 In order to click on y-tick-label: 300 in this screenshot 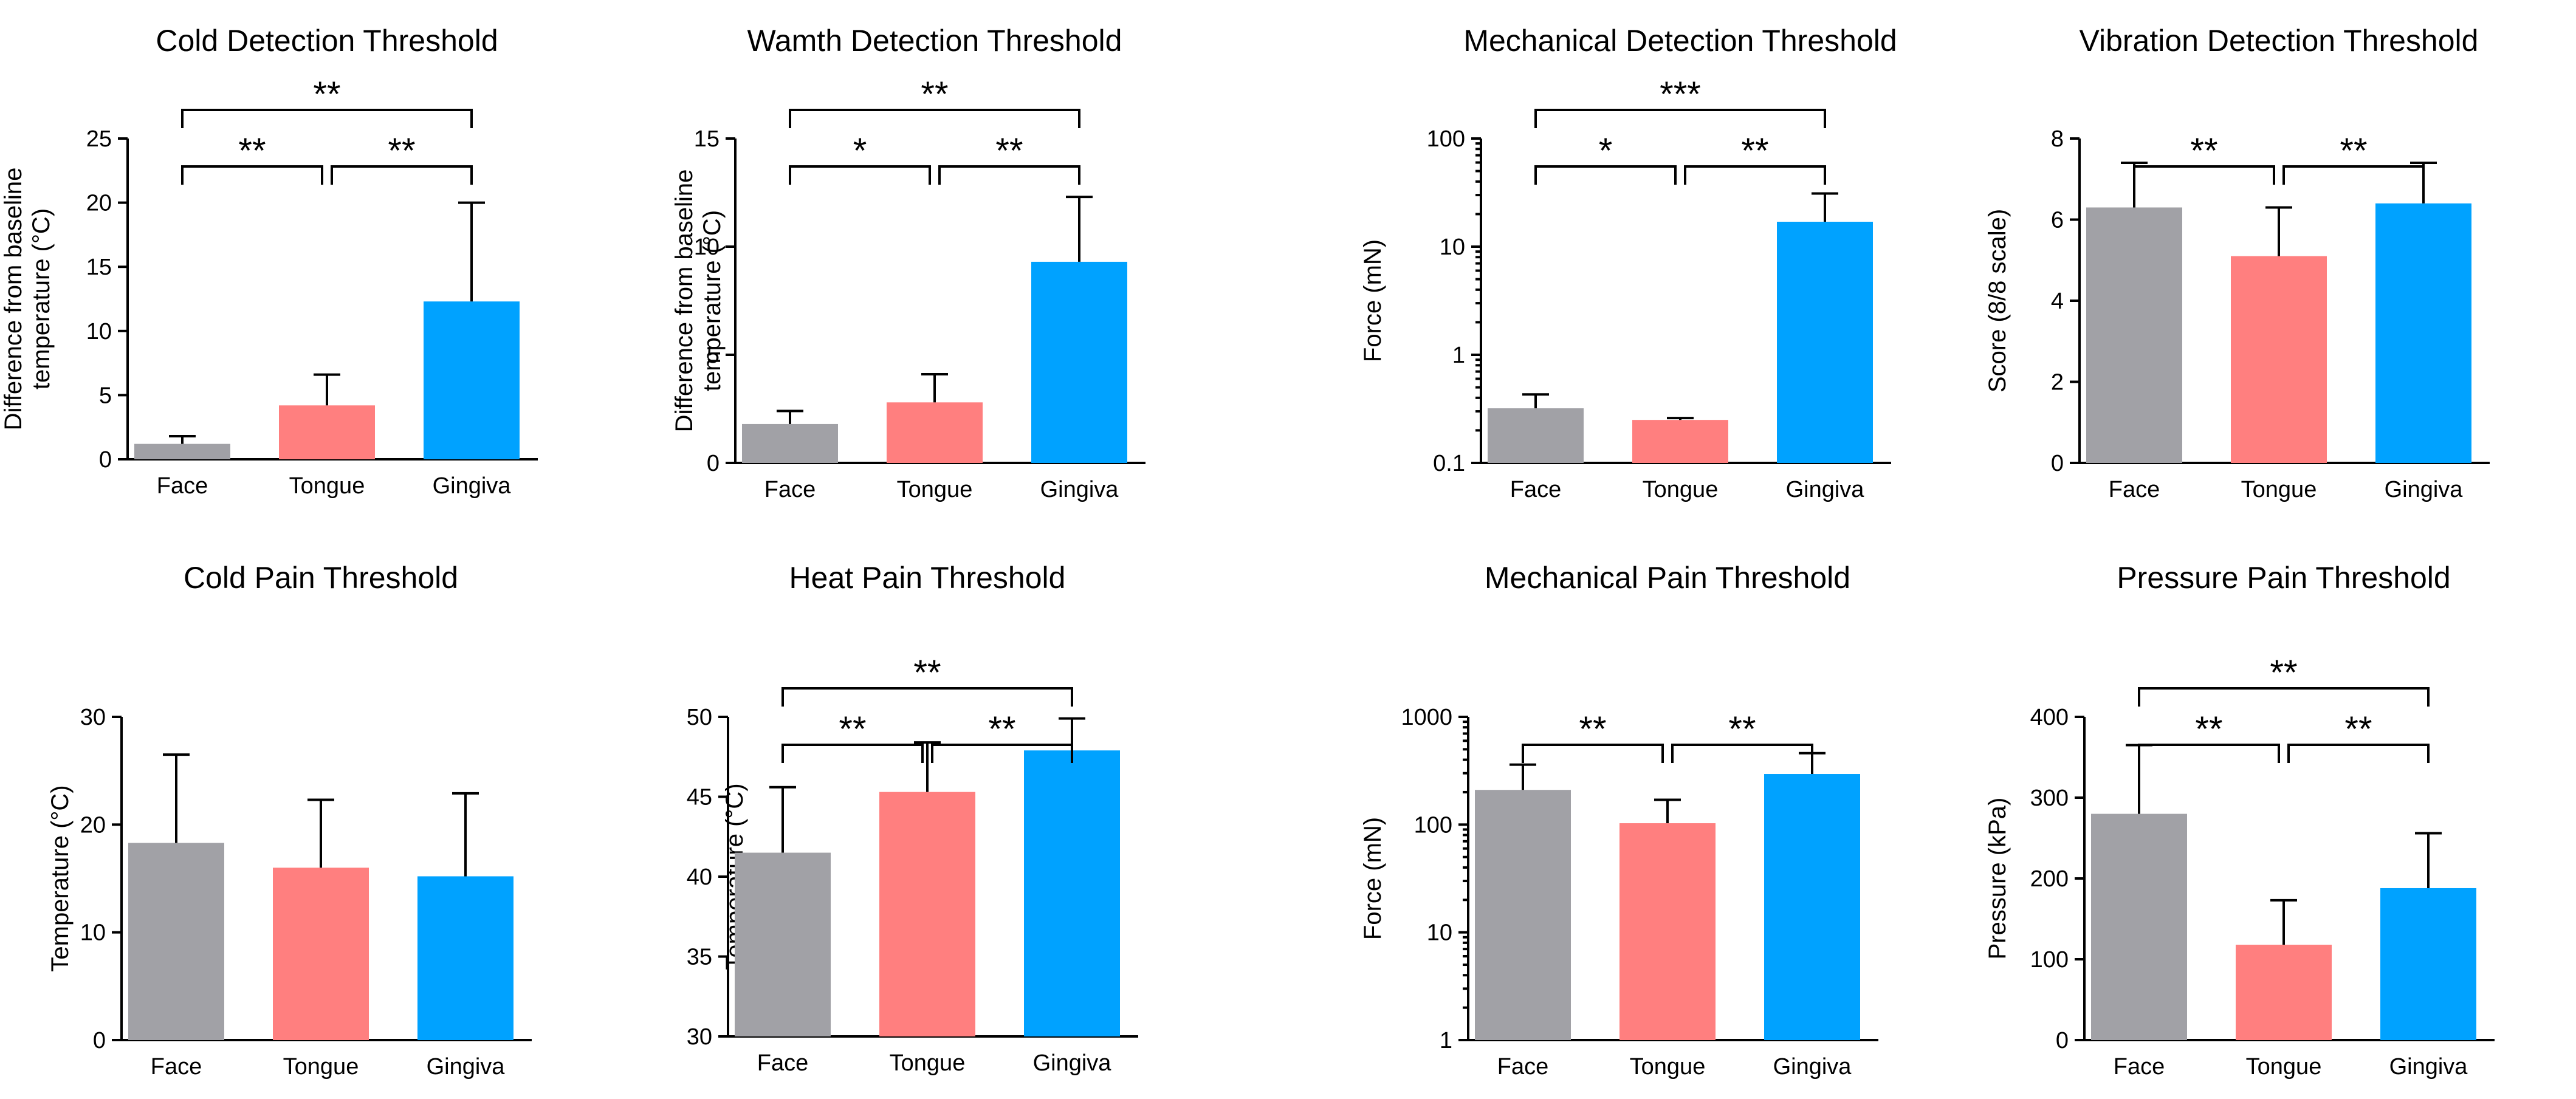, I will do `click(2049, 798)`.